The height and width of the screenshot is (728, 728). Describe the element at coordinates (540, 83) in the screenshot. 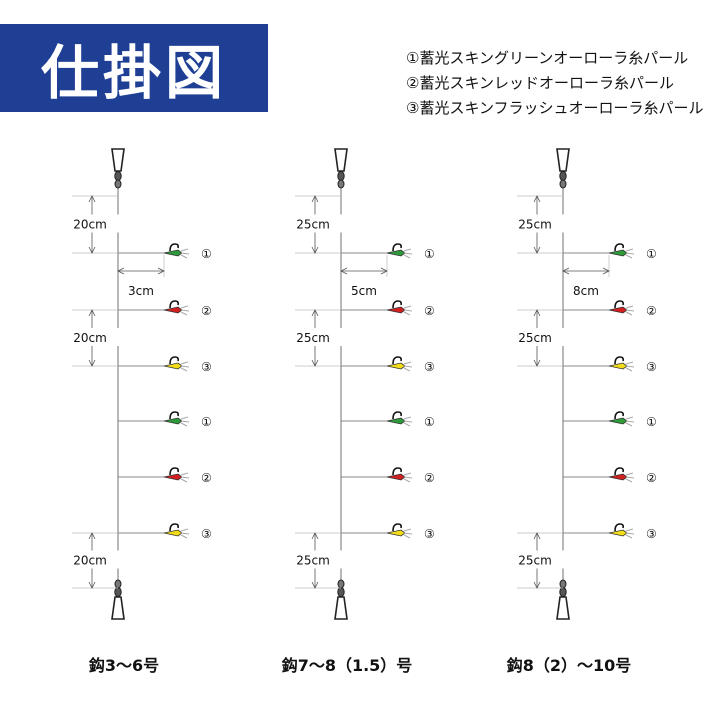

I see `legend-item-2: ②蓄光スキンレッドオーローラ糸パール` at that location.